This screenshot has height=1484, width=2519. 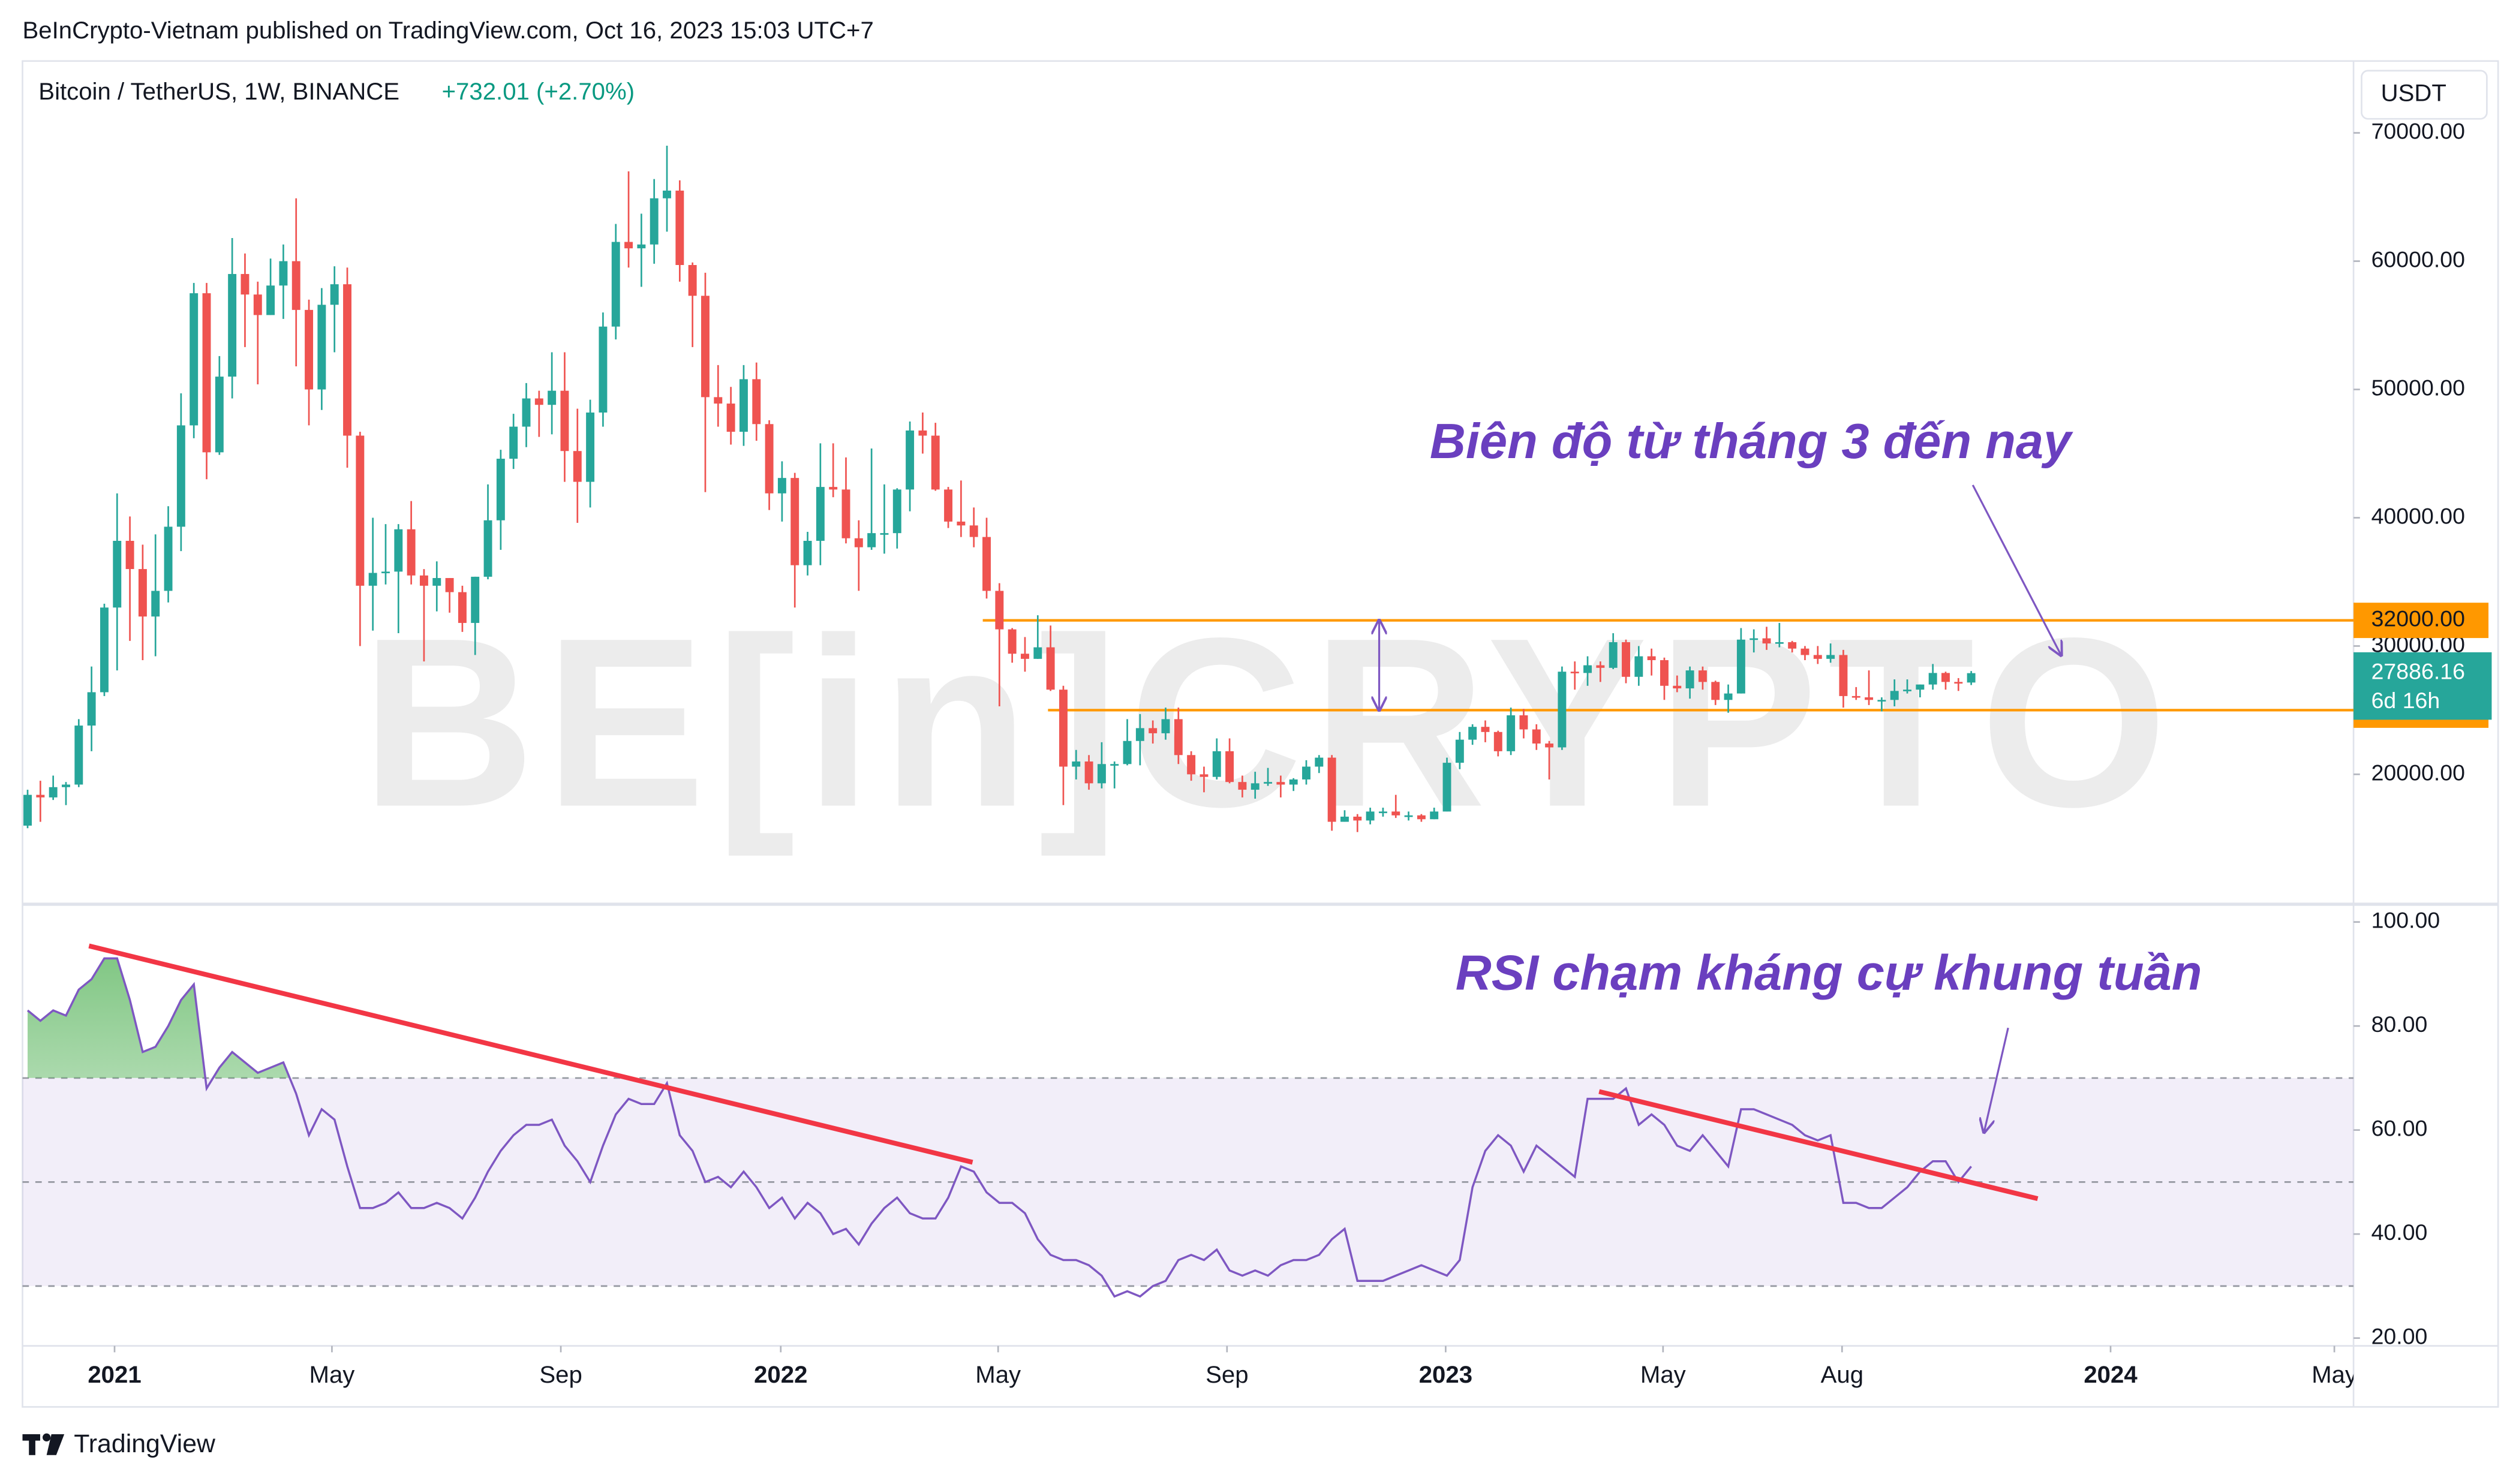 I want to click on annotation-arrow, so click(x=1996, y=1079).